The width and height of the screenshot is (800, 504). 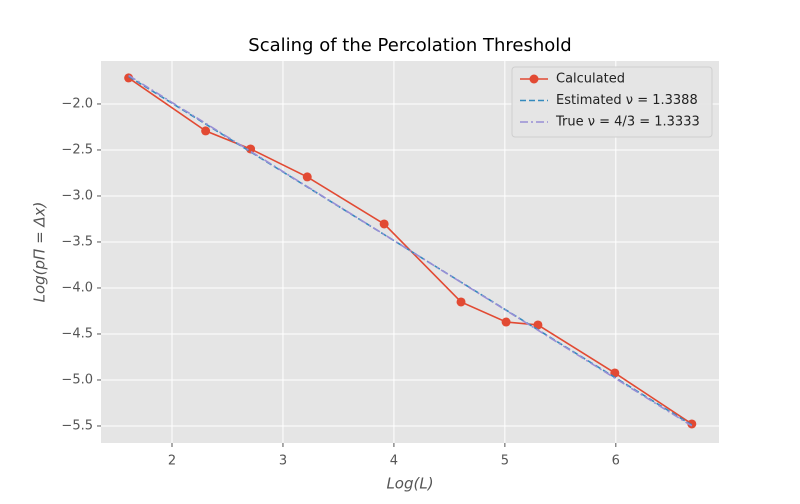 What do you see at coordinates (394, 461) in the screenshot?
I see `x-tick-label: 4` at bounding box center [394, 461].